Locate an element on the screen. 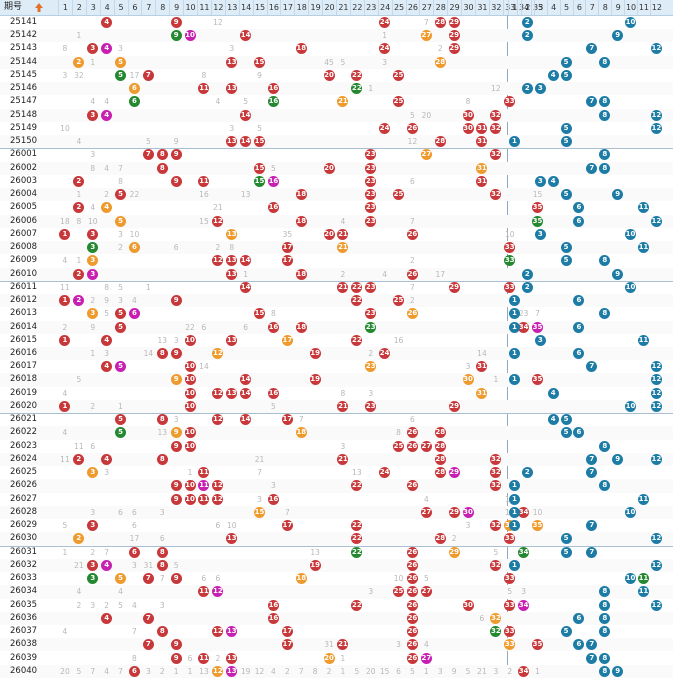  header-front-number: 21 is located at coordinates (343, 7).